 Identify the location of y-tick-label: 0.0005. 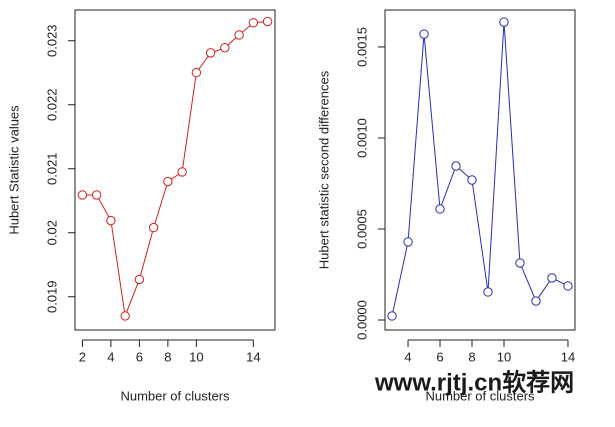
(361, 229).